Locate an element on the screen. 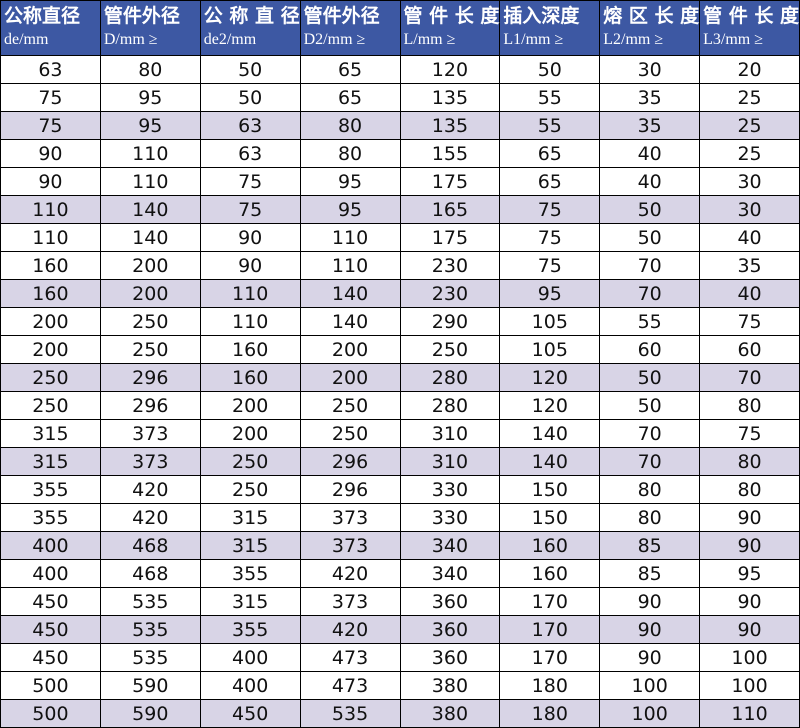 This screenshot has width=800, height=728. table-row: 90 110 75 95 175 65 40 30 is located at coordinates (400, 181).